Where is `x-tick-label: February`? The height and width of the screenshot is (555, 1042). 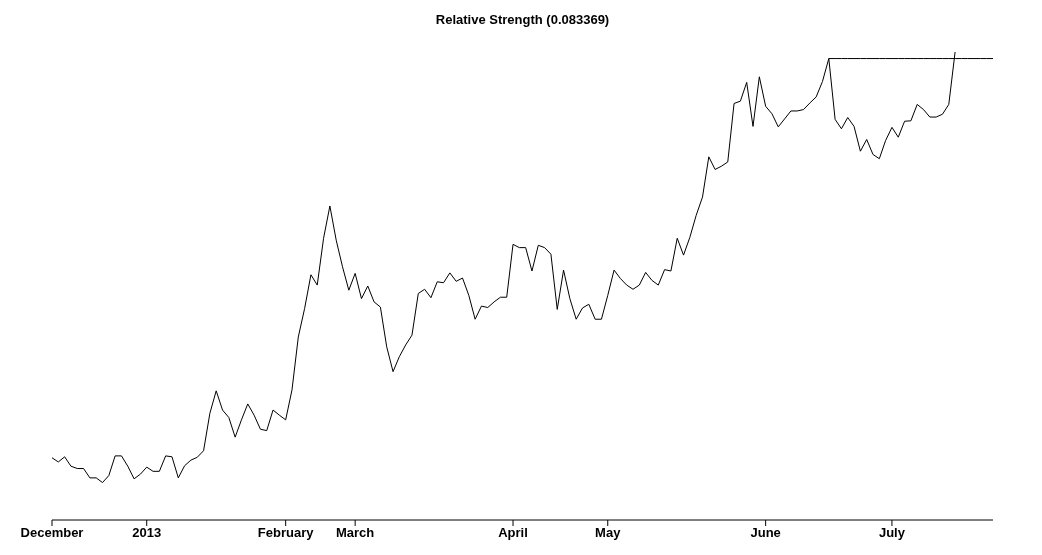 x-tick-label: February is located at coordinates (286, 533).